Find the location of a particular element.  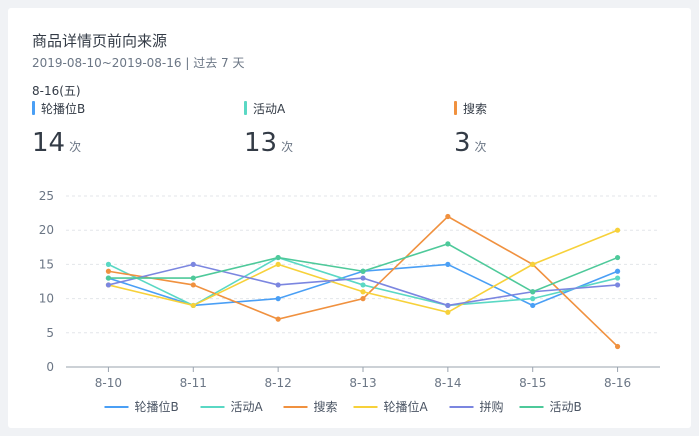

y-tick-label: 5 is located at coordinates (50, 333).